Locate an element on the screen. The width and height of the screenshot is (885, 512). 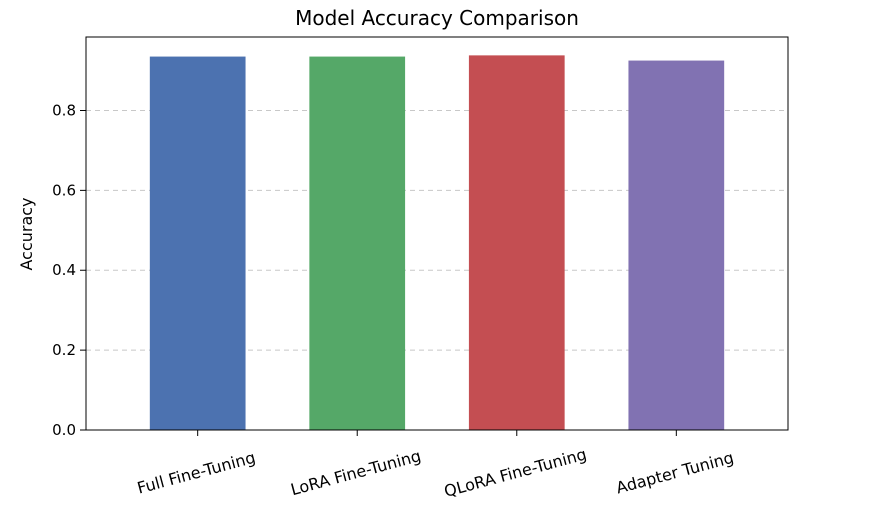
chart-title: Model Accuracy Comparison is located at coordinates (437, 18).